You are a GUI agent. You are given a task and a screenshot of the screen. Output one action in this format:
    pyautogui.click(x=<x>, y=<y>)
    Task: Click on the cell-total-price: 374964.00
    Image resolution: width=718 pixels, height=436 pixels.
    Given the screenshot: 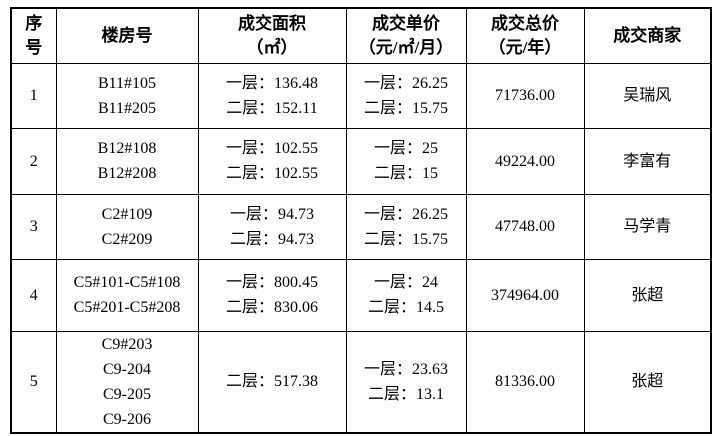 What is the action you would take?
    pyautogui.click(x=525, y=295)
    